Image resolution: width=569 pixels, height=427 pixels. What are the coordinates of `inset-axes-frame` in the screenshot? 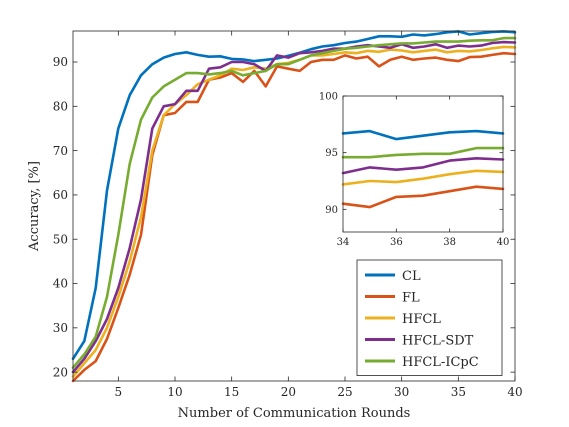 It's located at (423, 164).